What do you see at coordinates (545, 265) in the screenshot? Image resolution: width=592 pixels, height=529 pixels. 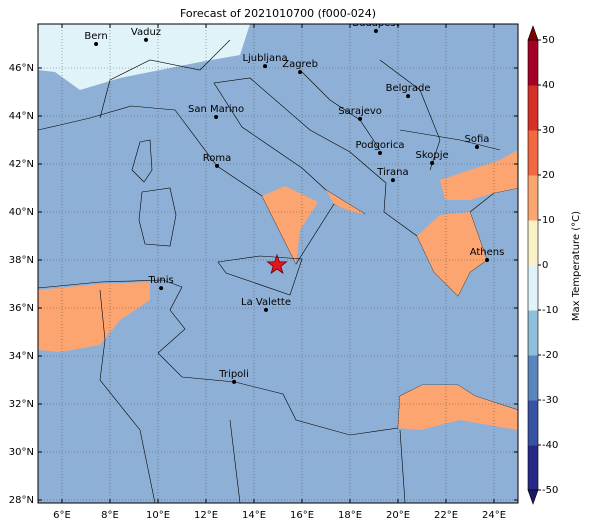 I see `colorbar-tick-label: 0` at bounding box center [545, 265].